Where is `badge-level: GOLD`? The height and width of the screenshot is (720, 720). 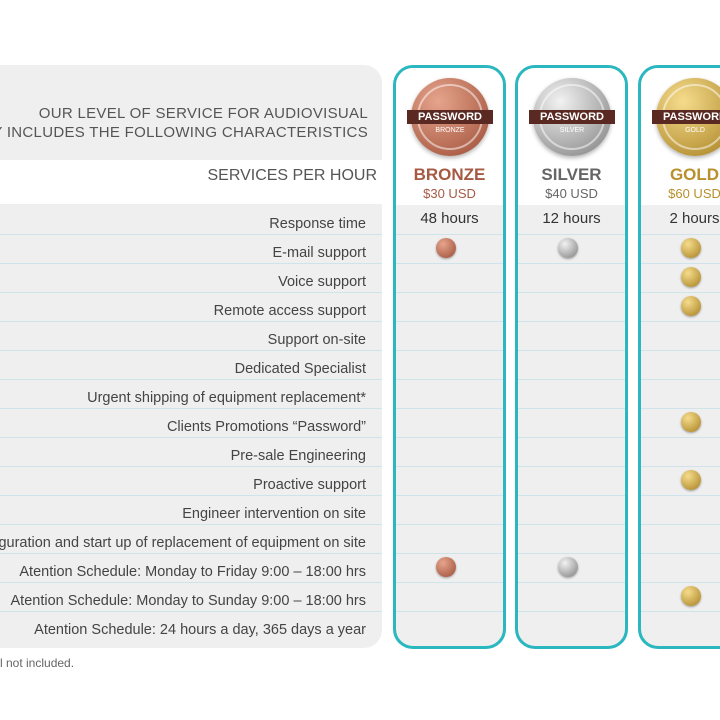 badge-level: GOLD is located at coordinates (695, 130).